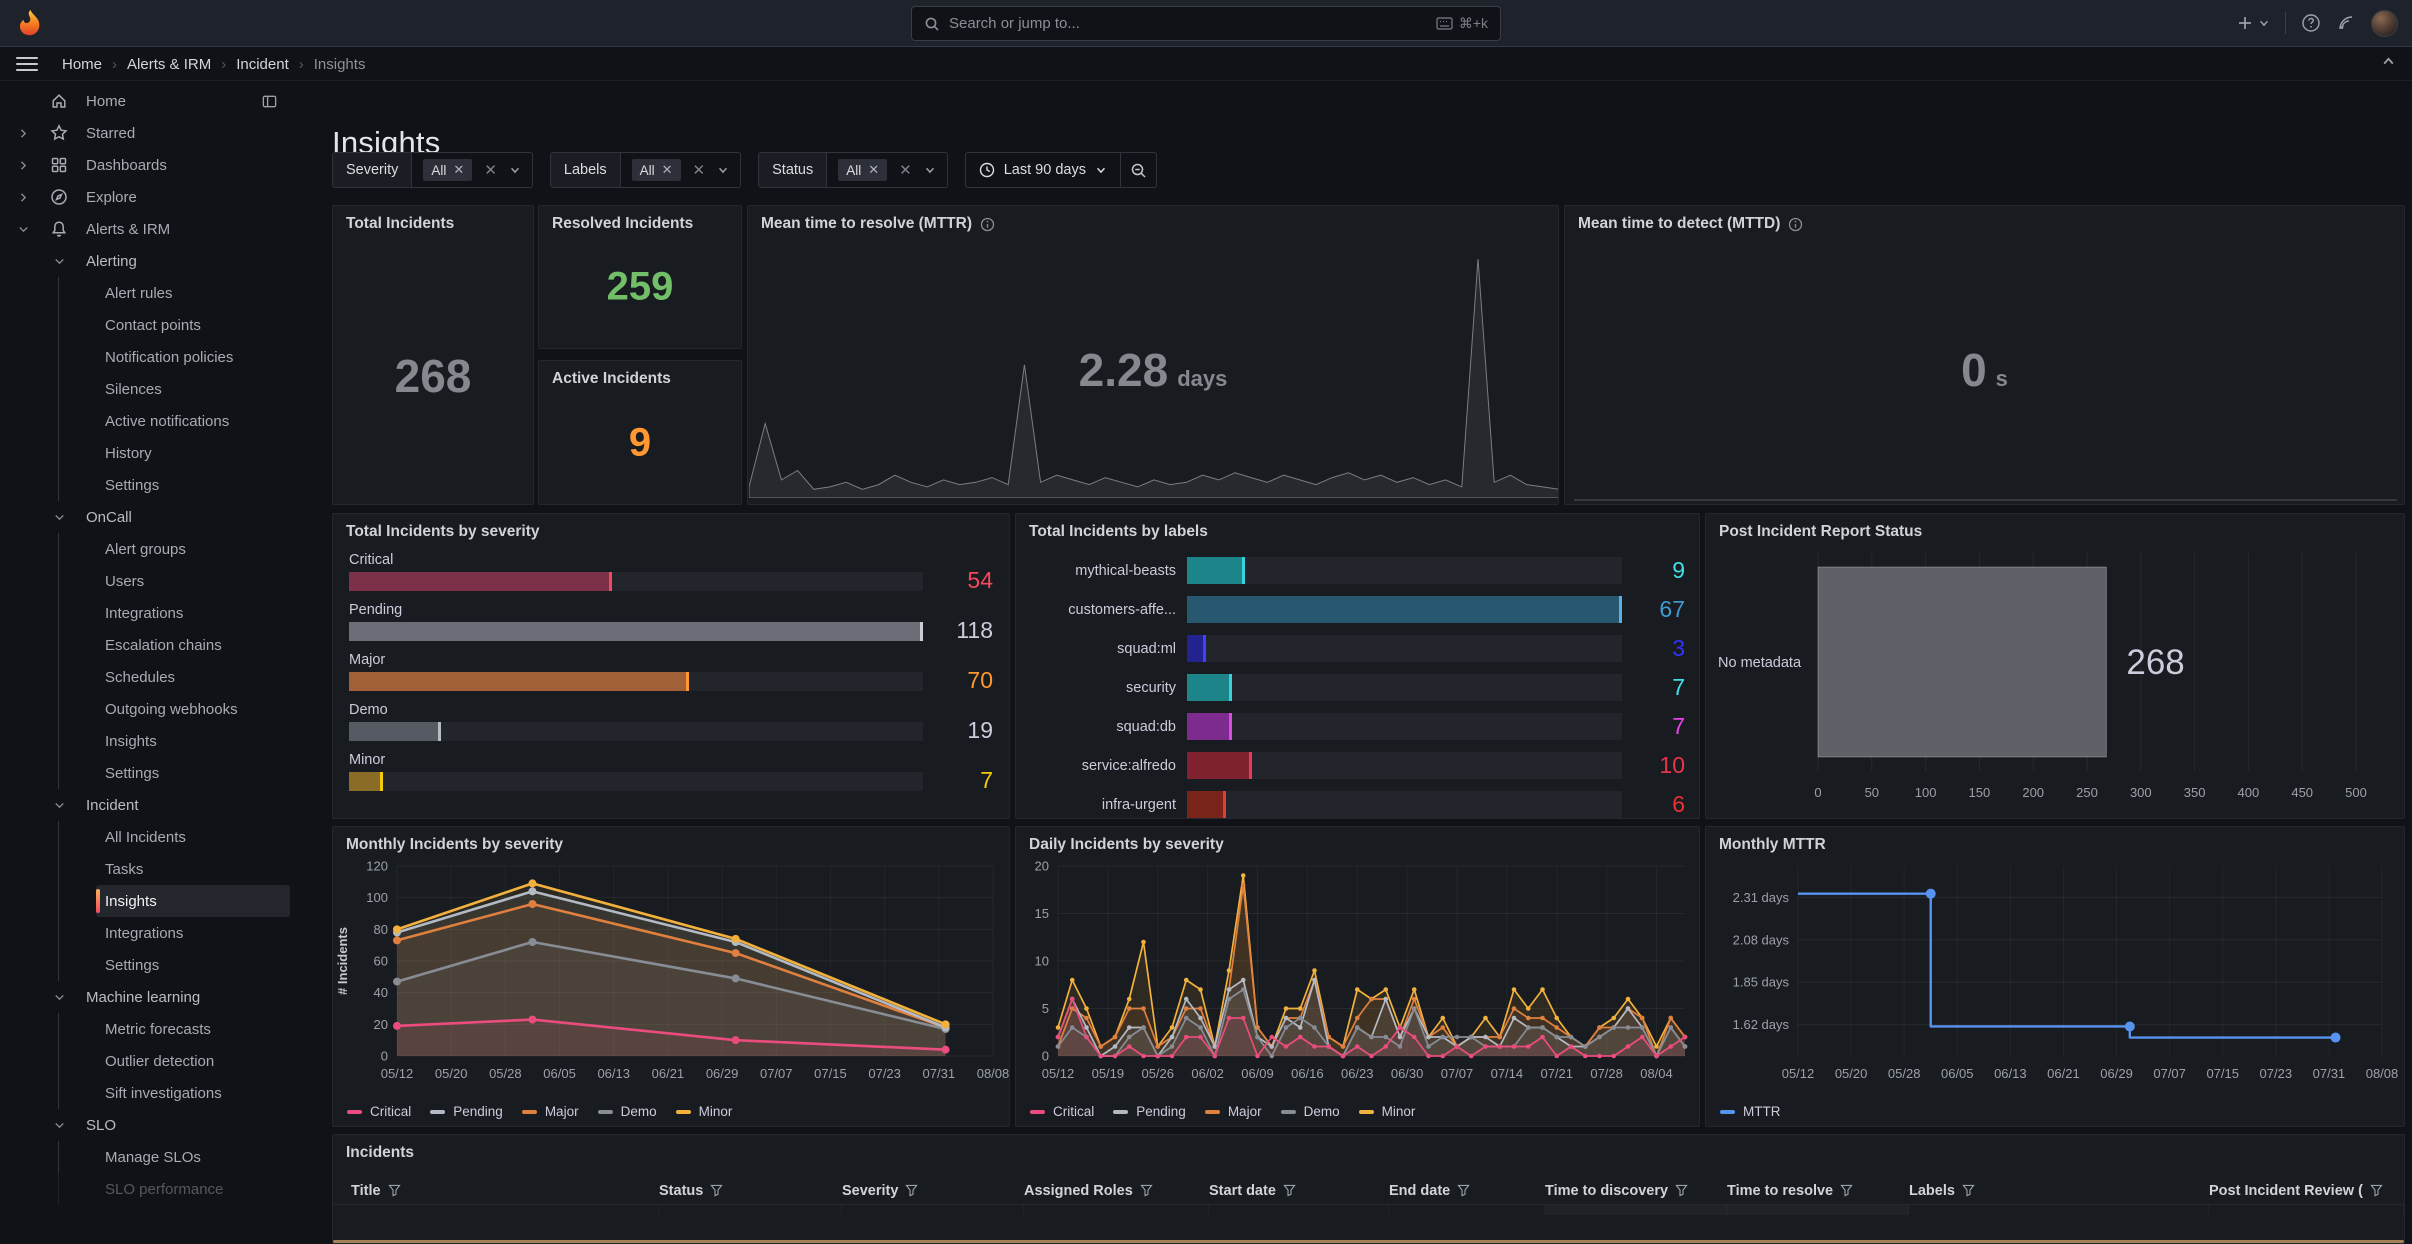 Image resolution: width=2412 pixels, height=1244 pixels. Describe the element at coordinates (1206, 23) in the screenshot. I see `search-input: Search or jump to... ⌘+k` at that location.